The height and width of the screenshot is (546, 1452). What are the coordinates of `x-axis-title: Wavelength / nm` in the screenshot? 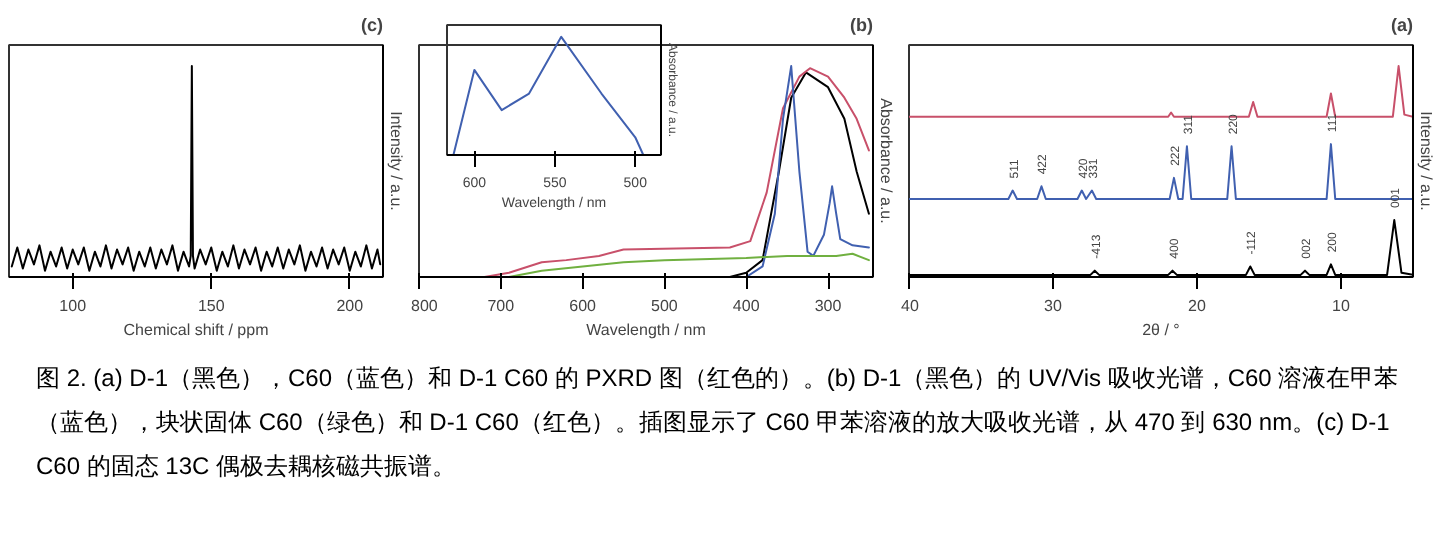 It's located at (646, 330).